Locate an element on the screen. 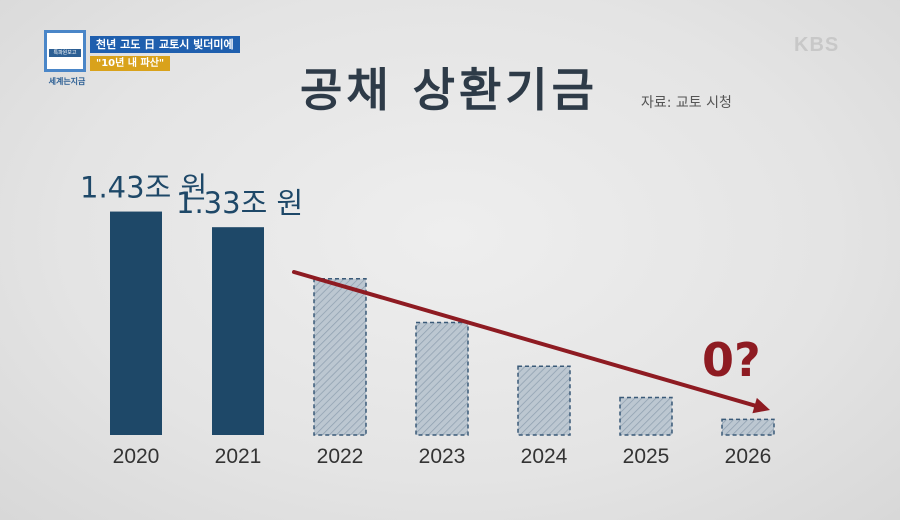  bar-2021 is located at coordinates (238, 331).